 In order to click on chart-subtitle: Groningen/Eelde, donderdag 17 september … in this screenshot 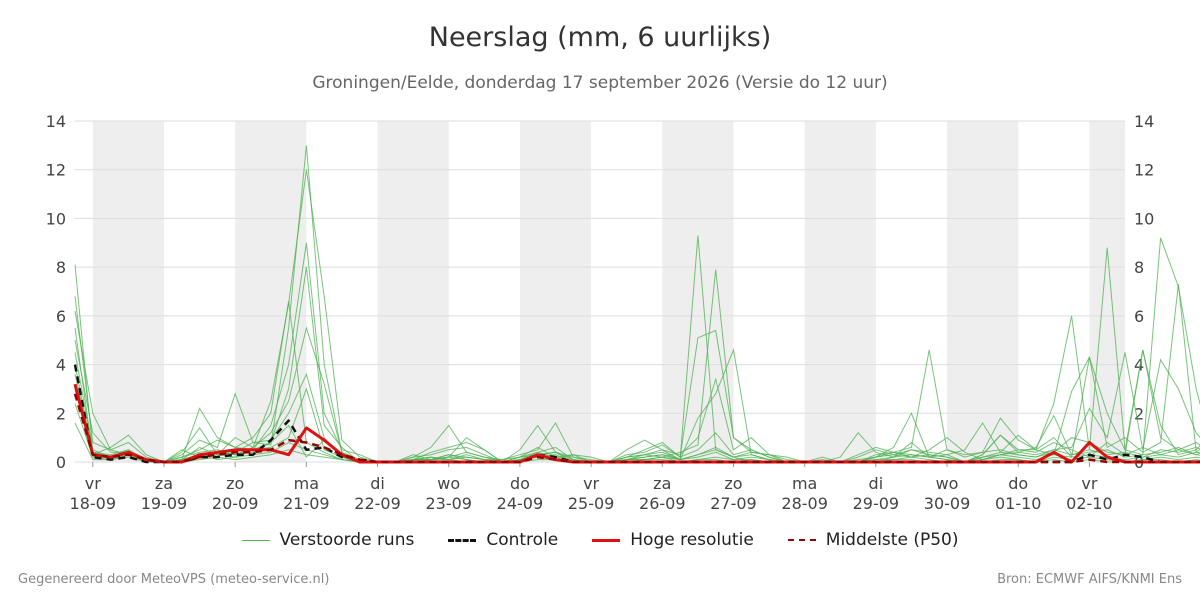, I will do `click(600, 83)`.